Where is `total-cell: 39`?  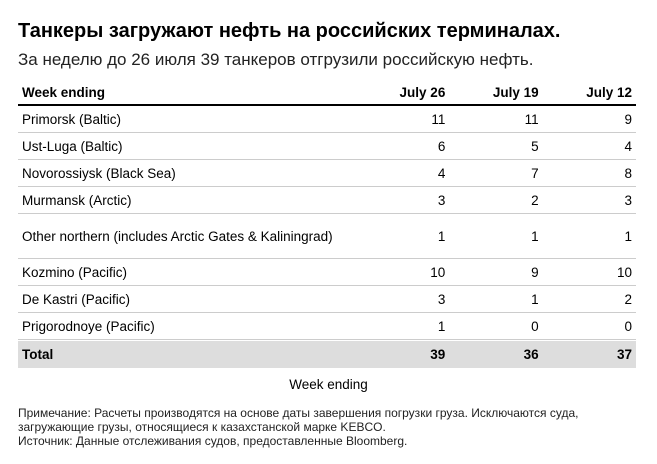 total-cell: 39 is located at coordinates (403, 354).